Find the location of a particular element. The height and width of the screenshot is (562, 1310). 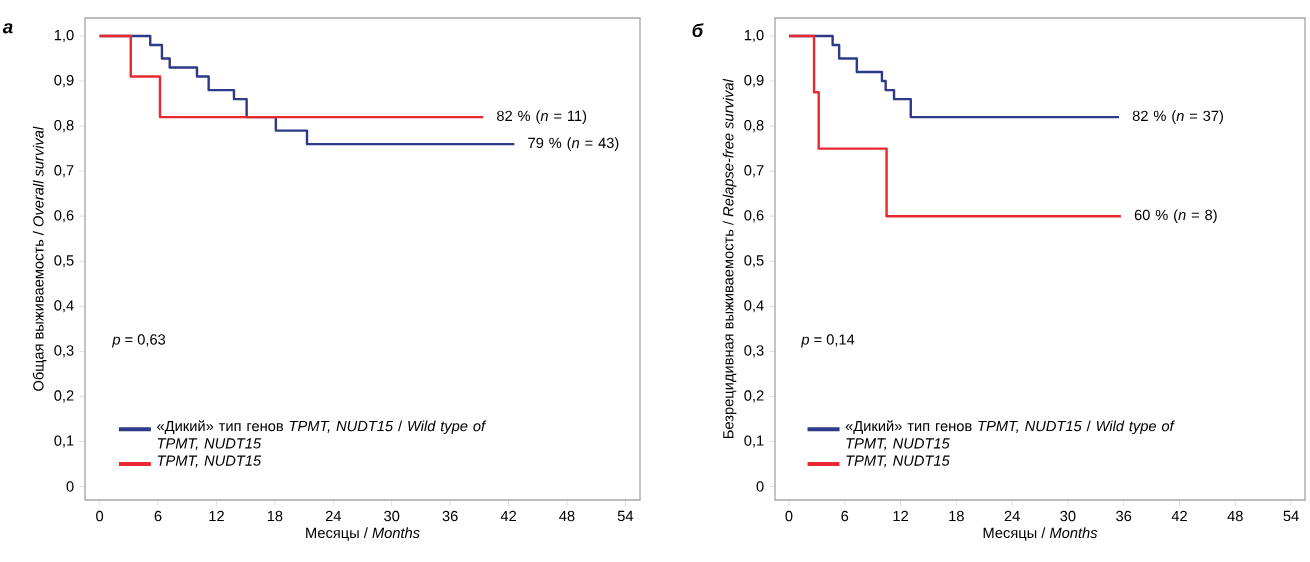

annotation: p = 0,14 is located at coordinates (828, 341).